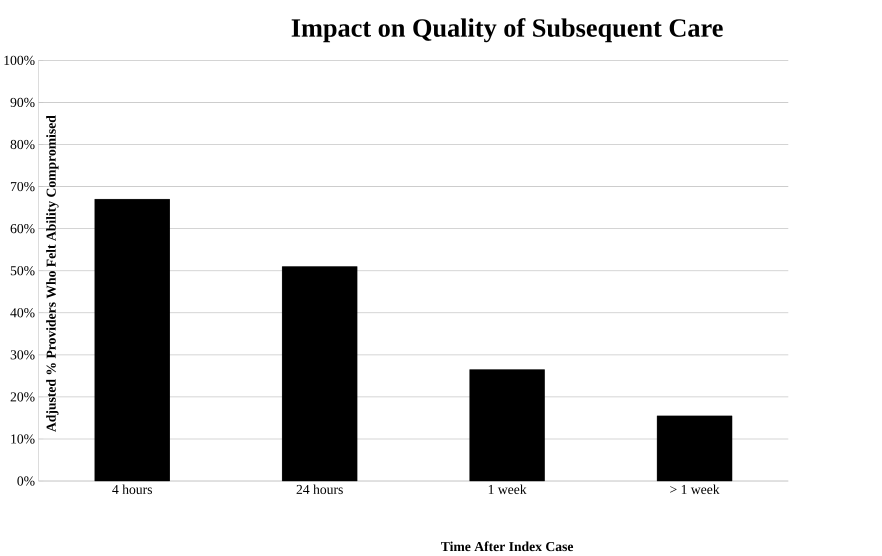  What do you see at coordinates (23, 439) in the screenshot?
I see `y-tick-label: 10%` at bounding box center [23, 439].